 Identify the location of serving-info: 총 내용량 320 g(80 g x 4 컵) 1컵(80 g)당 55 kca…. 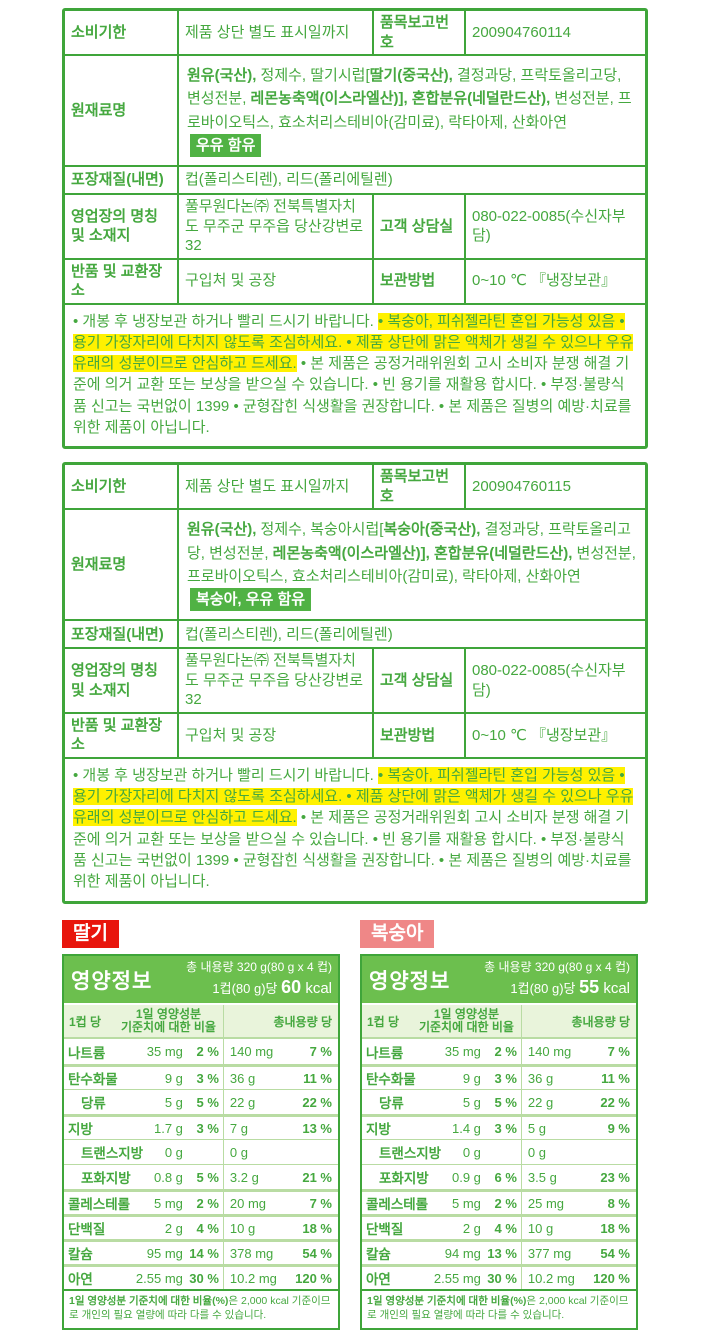
(557, 979).